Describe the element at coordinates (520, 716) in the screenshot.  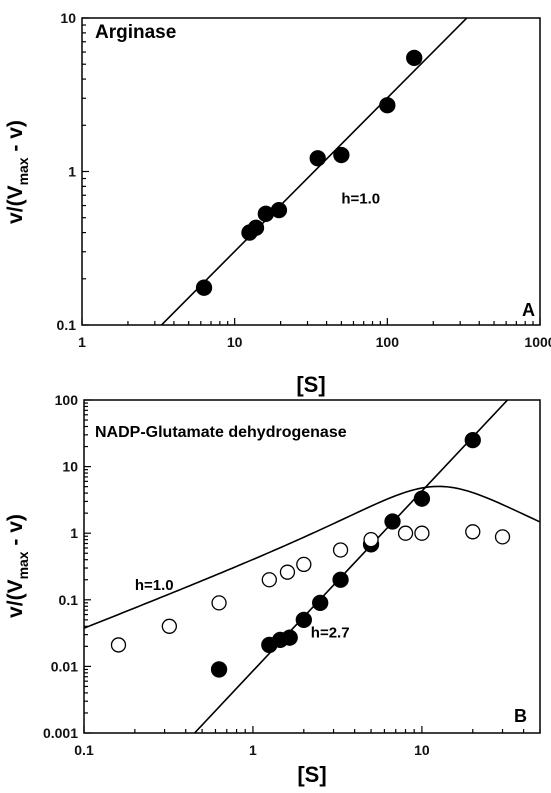
I see `panel-letter: B` at that location.